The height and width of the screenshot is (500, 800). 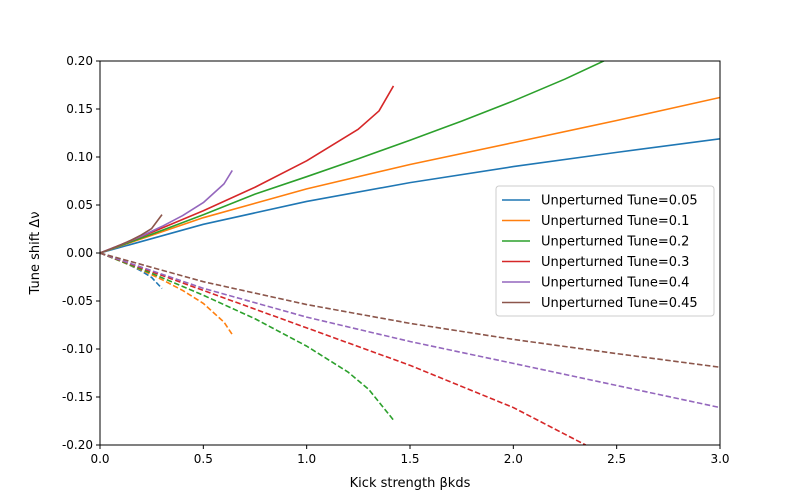 What do you see at coordinates (79, 61) in the screenshot?
I see `y-tick-label: 0.20` at bounding box center [79, 61].